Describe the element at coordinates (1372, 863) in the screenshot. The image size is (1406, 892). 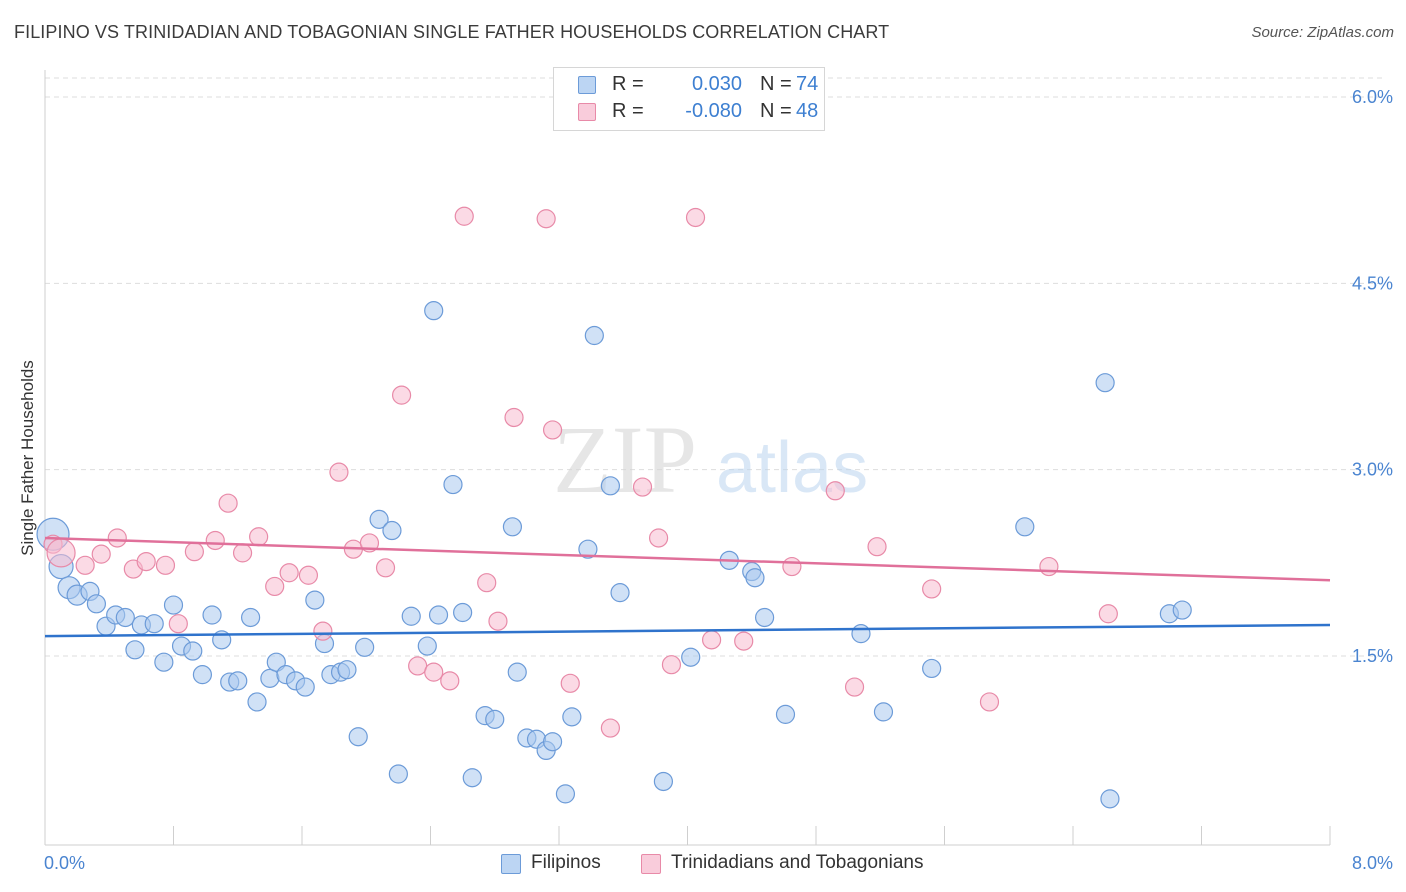
I see `x-tick-label: 8.0%` at that location.